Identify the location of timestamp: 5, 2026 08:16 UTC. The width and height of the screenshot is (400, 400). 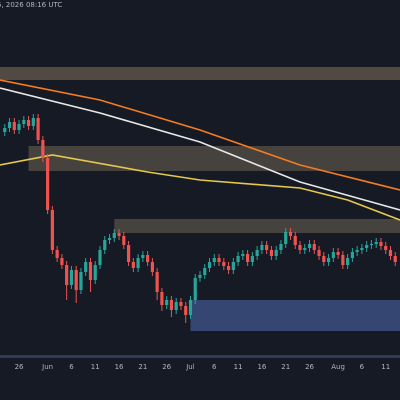
(31, 5).